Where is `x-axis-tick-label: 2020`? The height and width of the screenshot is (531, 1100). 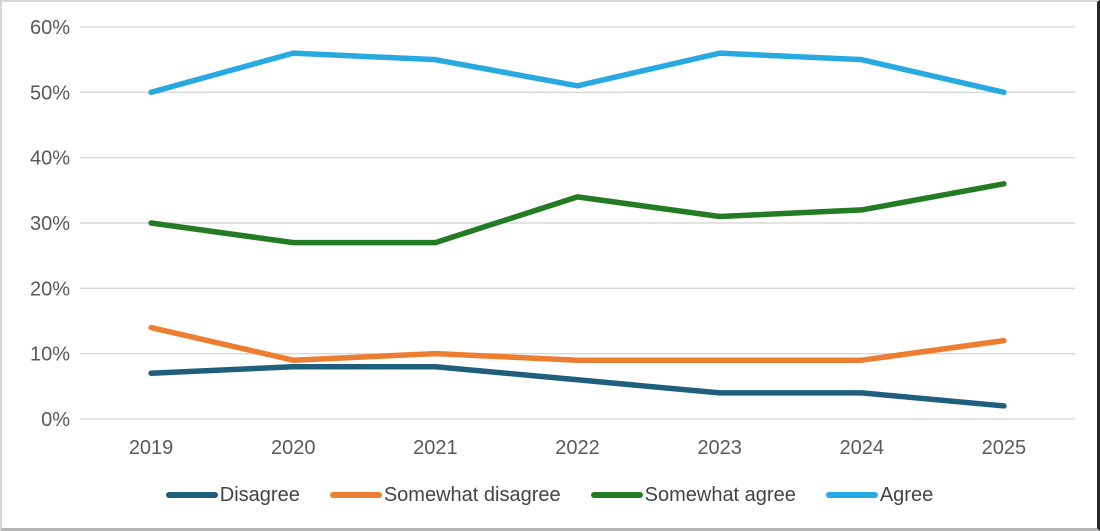 x-axis-tick-label: 2020 is located at coordinates (293, 448).